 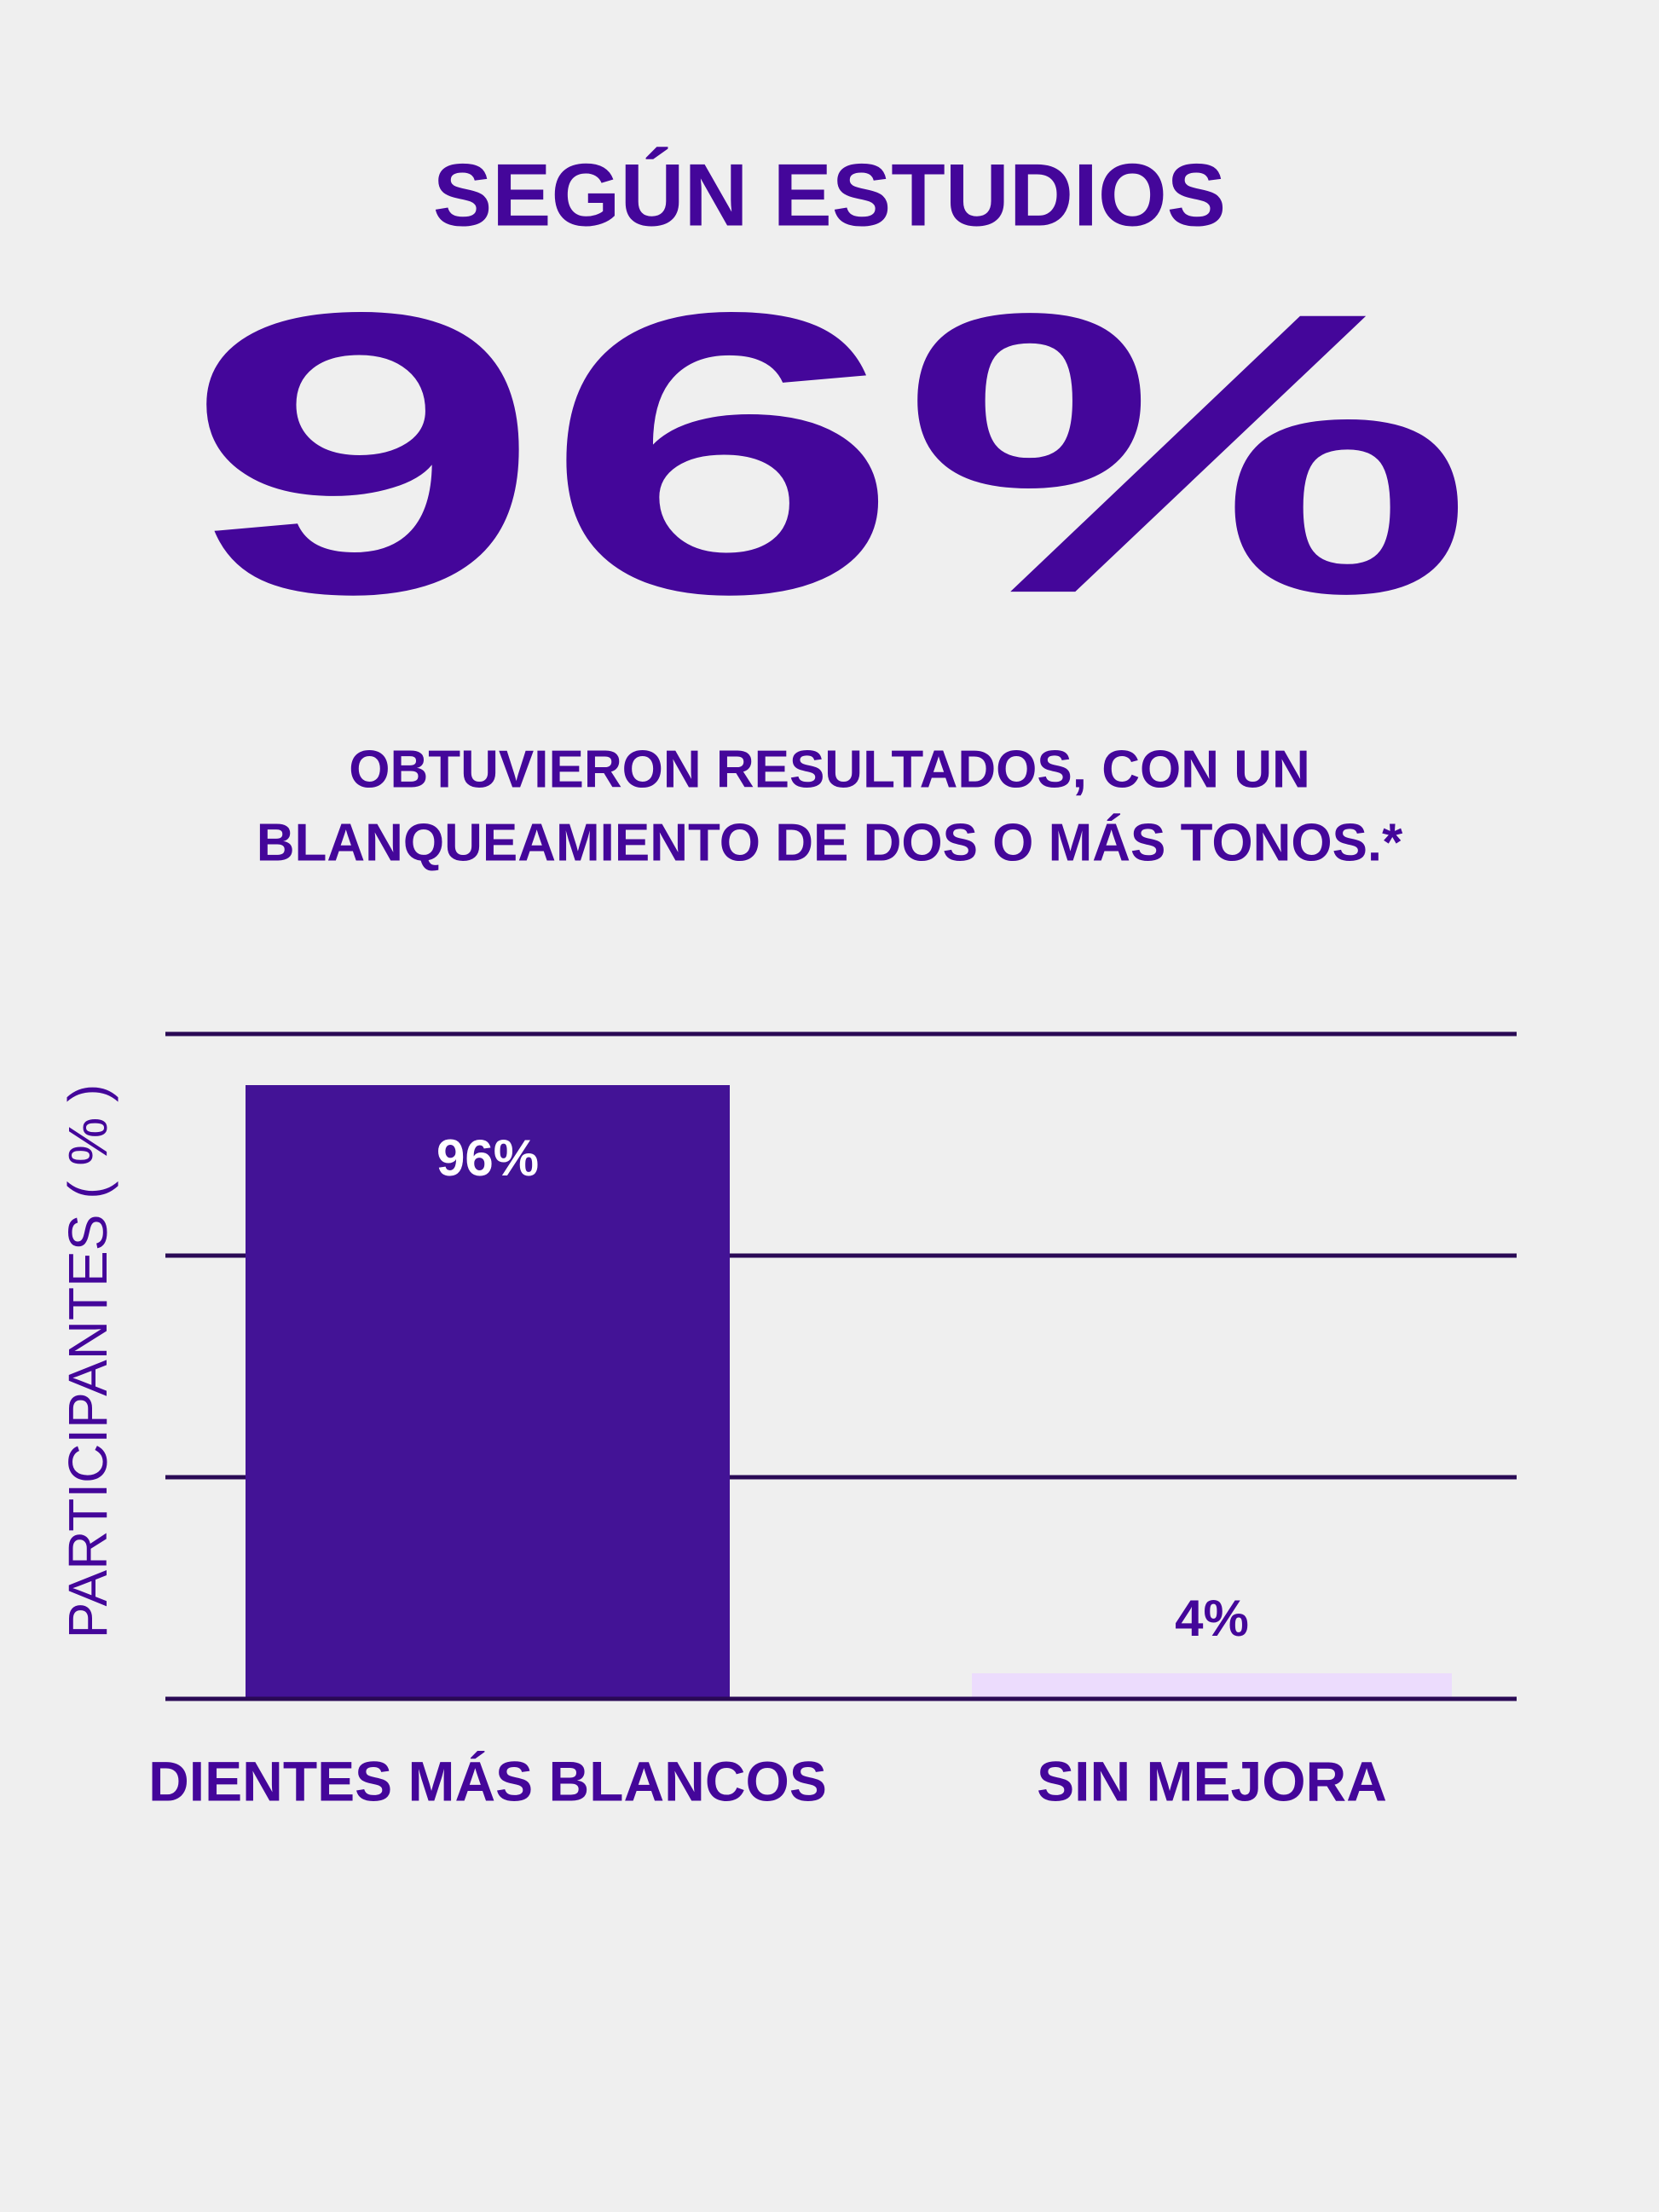 What do you see at coordinates (830, 769) in the screenshot?
I see `subtitle: OBTUVIERON RESULTADOS, CON UN` at bounding box center [830, 769].